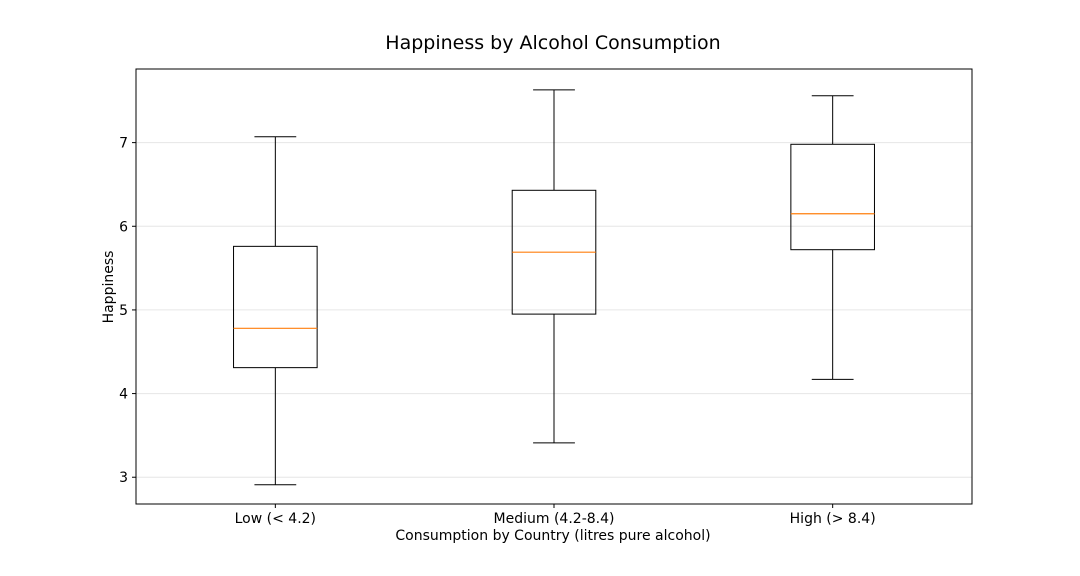 The image size is (1080, 576). Describe the element at coordinates (554, 519) in the screenshot. I see `x-tick-label: Medium (4.2-8.4)` at that location.